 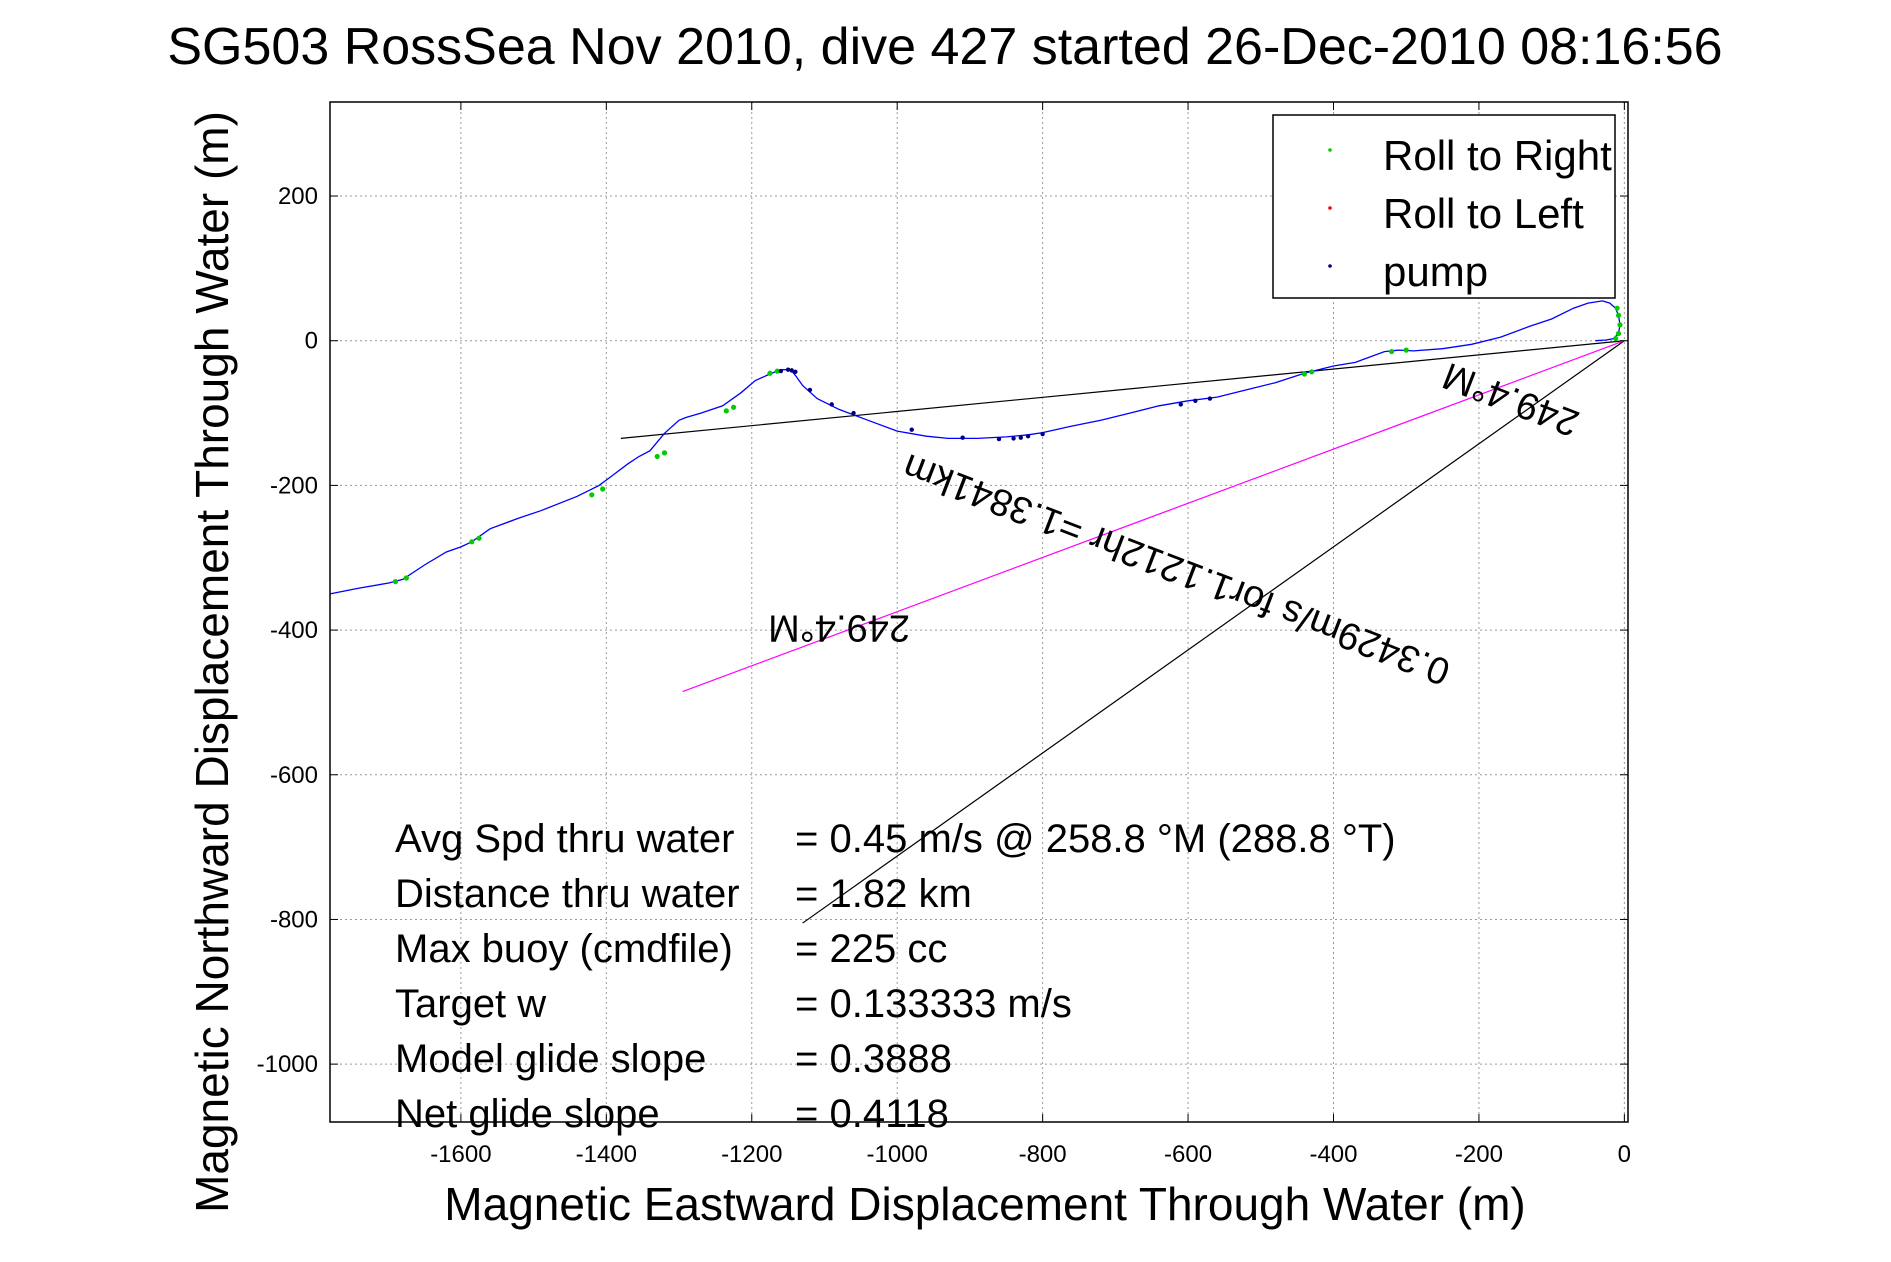 What do you see at coordinates (298, 196) in the screenshot?
I see `y-tick-label: 200` at bounding box center [298, 196].